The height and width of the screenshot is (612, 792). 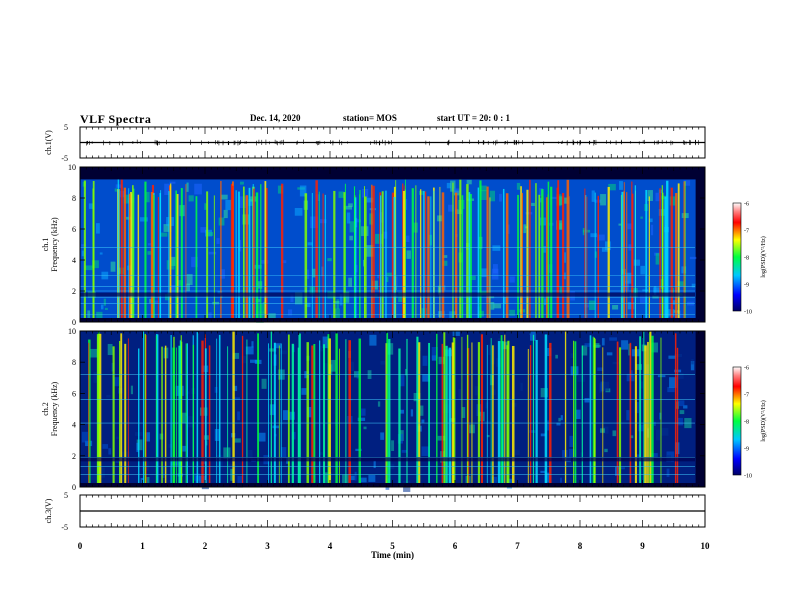 What do you see at coordinates (746, 423) in the screenshot?
I see `colorbar-tick-label: -8` at bounding box center [746, 423].